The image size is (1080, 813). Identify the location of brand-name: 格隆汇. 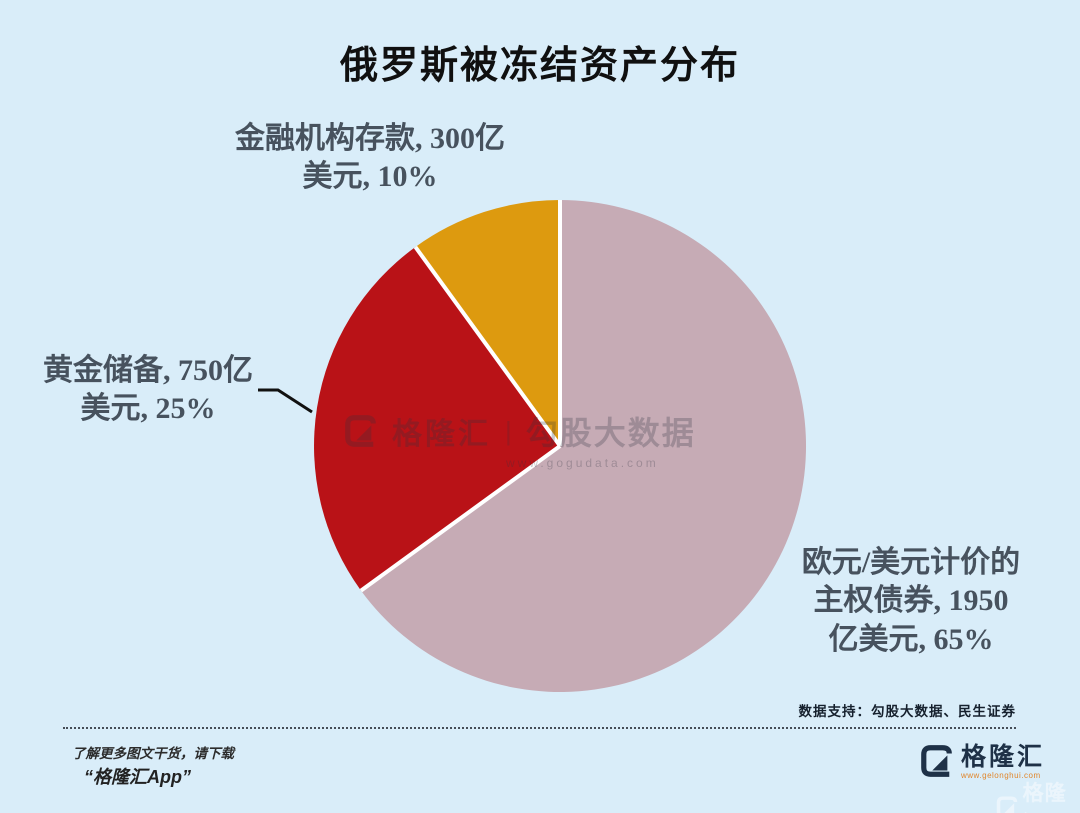
(1003, 757).